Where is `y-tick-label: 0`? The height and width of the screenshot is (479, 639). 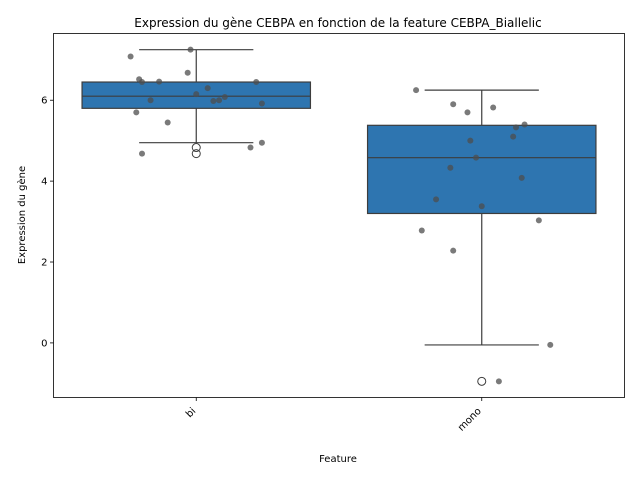
y-tick-label: 0 is located at coordinates (44, 343).